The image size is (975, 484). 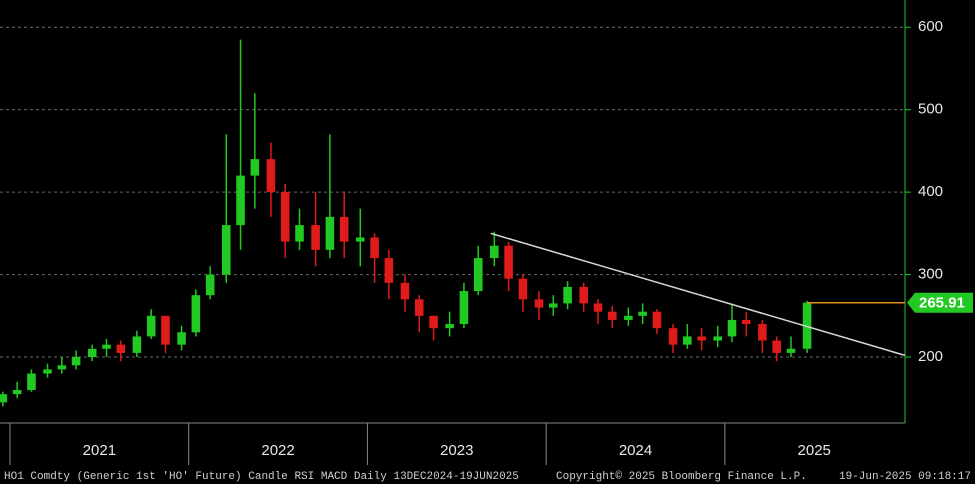 What do you see at coordinates (814, 450) in the screenshot?
I see `x-tick-label: 2025` at bounding box center [814, 450].